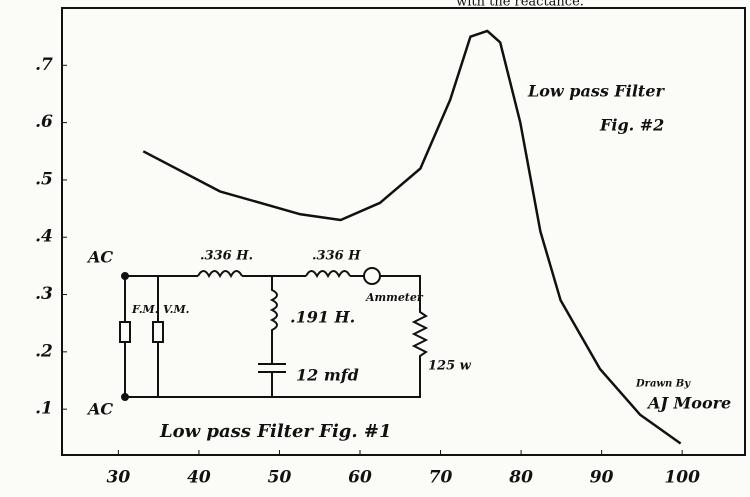  I want to click on x-tick-label: 60, so click(360, 478).